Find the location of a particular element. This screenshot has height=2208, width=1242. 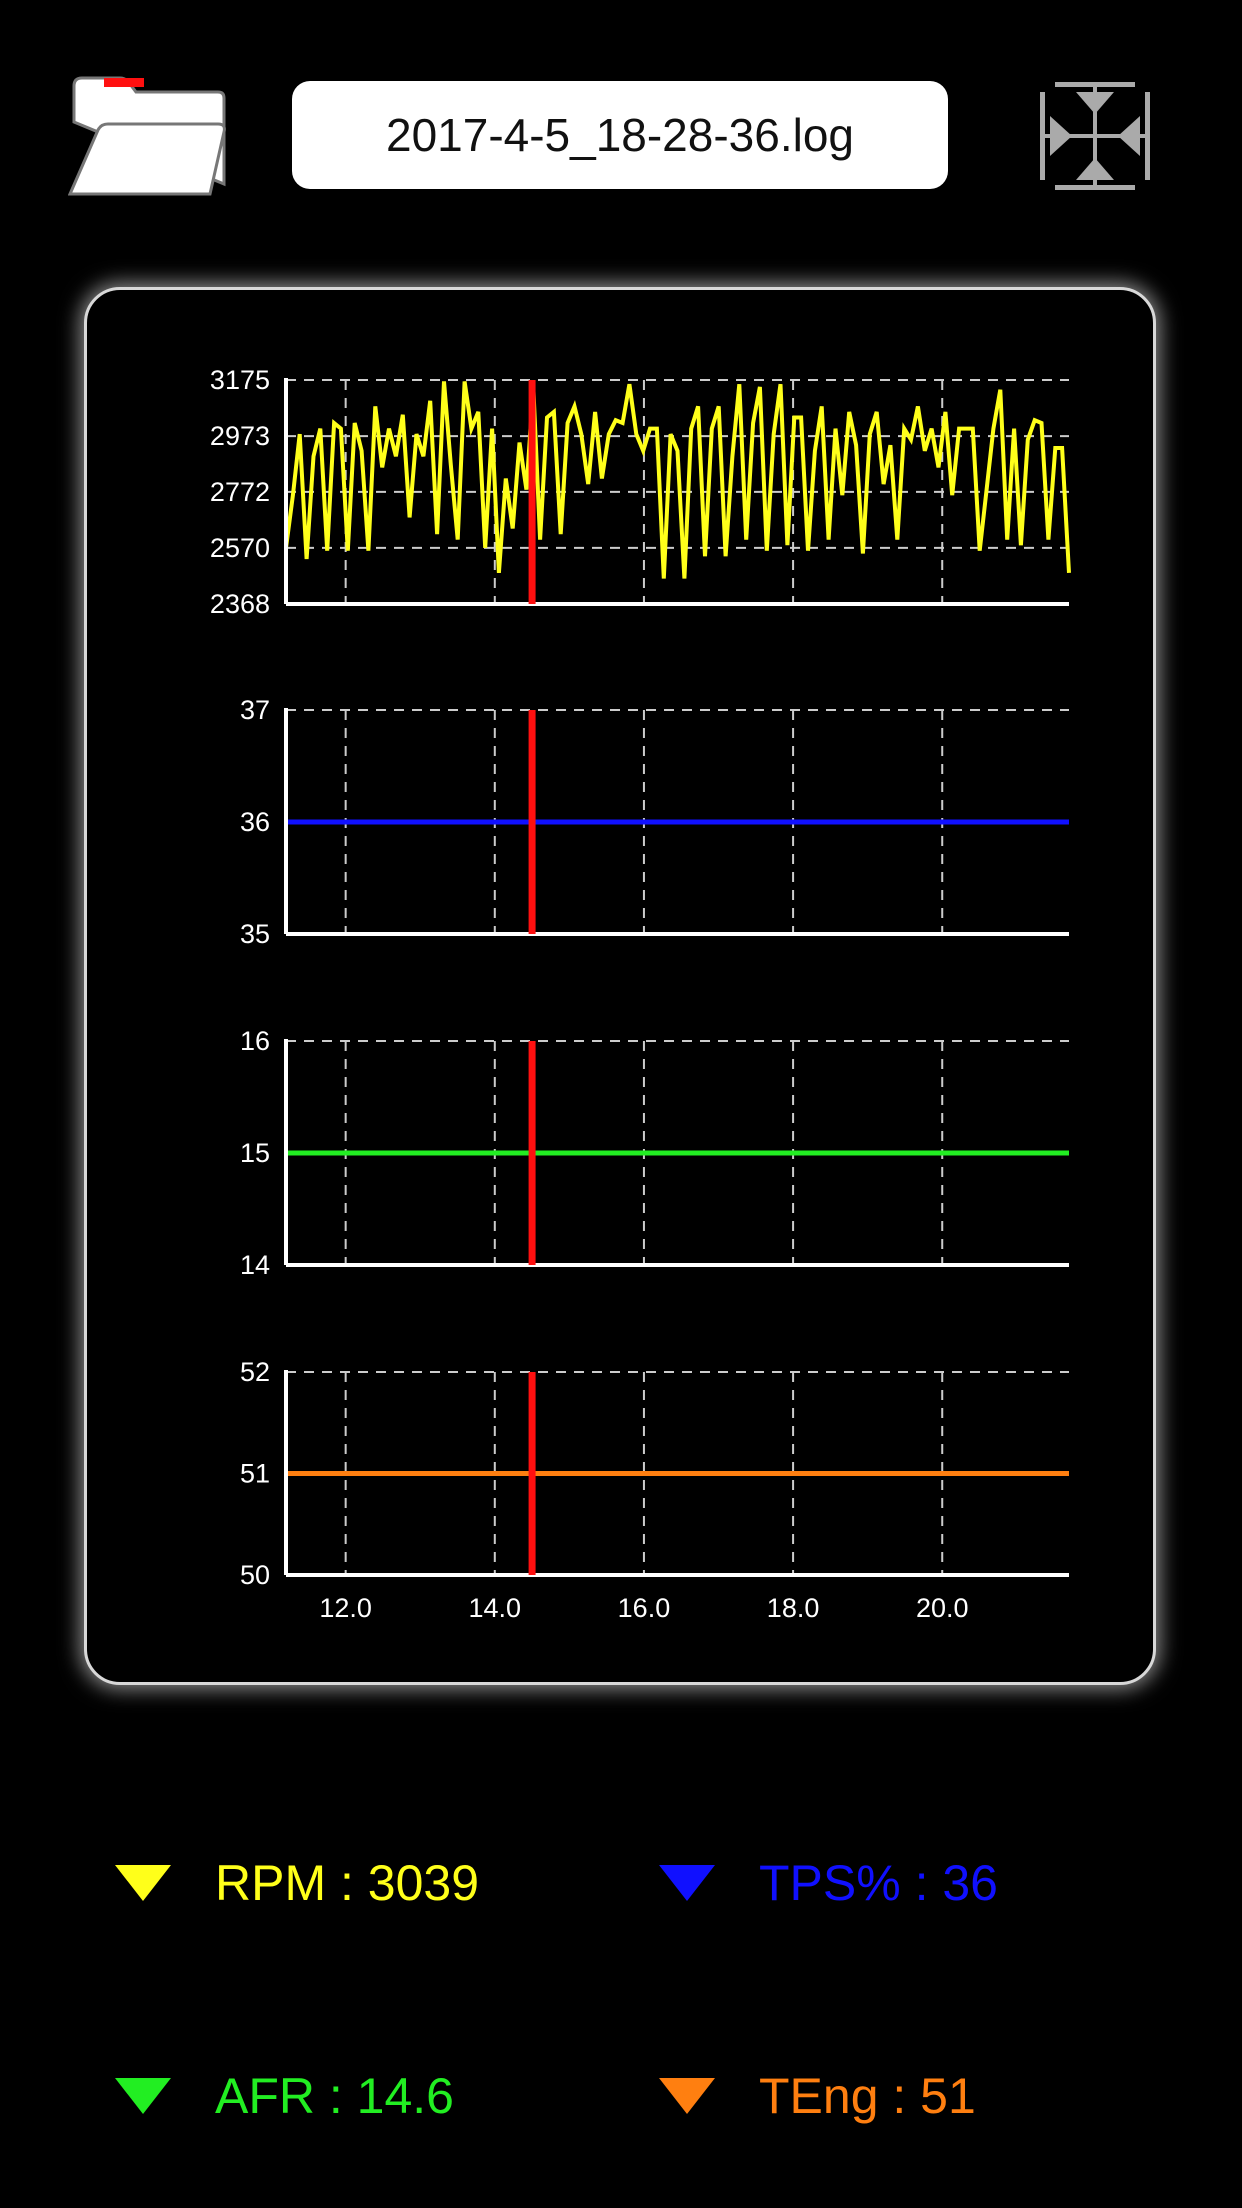

teng-ytick-label: 50 is located at coordinates (255, 1575).